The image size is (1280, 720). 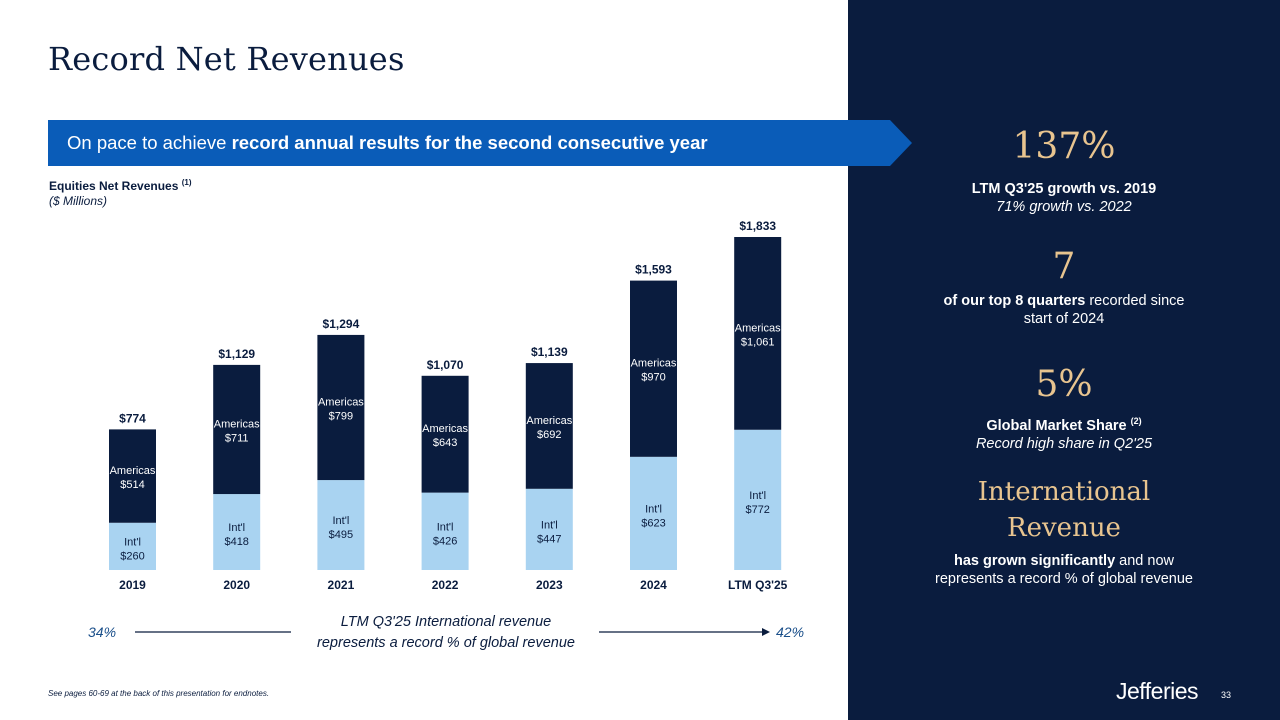 I want to click on bar-intl-value-label: $623, so click(x=653, y=523).